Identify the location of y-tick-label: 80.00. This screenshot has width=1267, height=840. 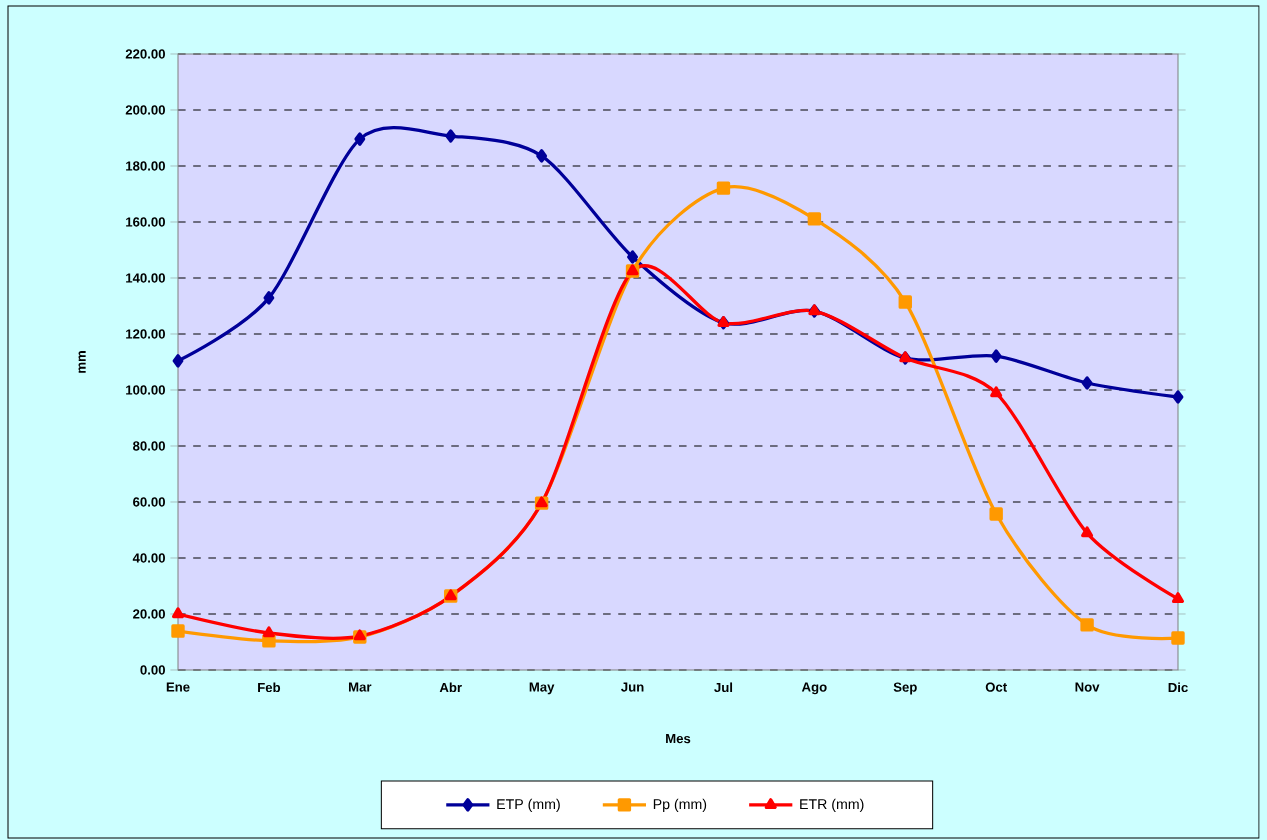
(149, 446).